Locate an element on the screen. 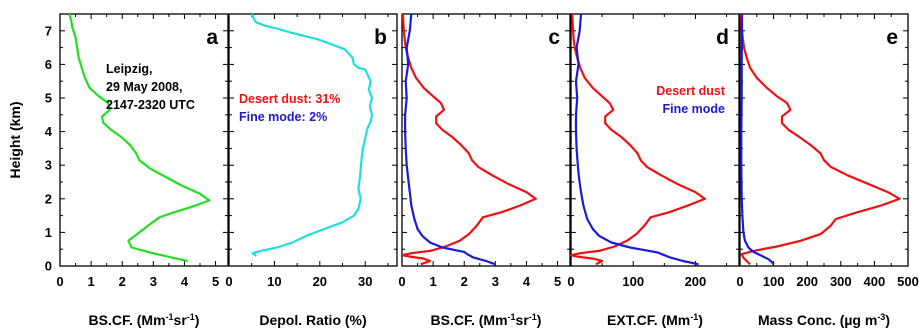 The height and width of the screenshot is (330, 919). y-axis-title: Height (km) is located at coordinates (15, 140).